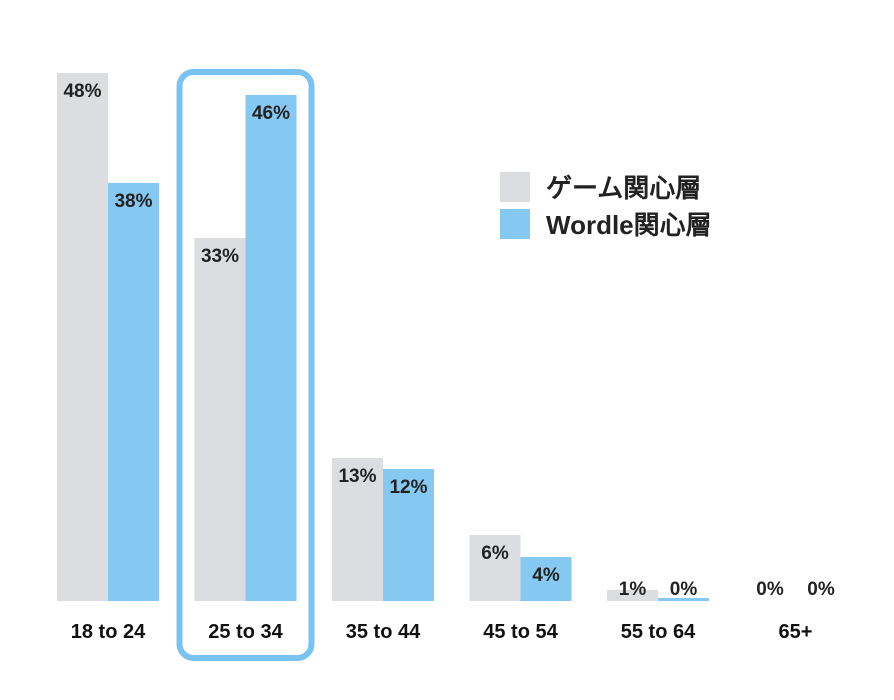  I want to click on x-label-65: 65+, so click(796, 632).